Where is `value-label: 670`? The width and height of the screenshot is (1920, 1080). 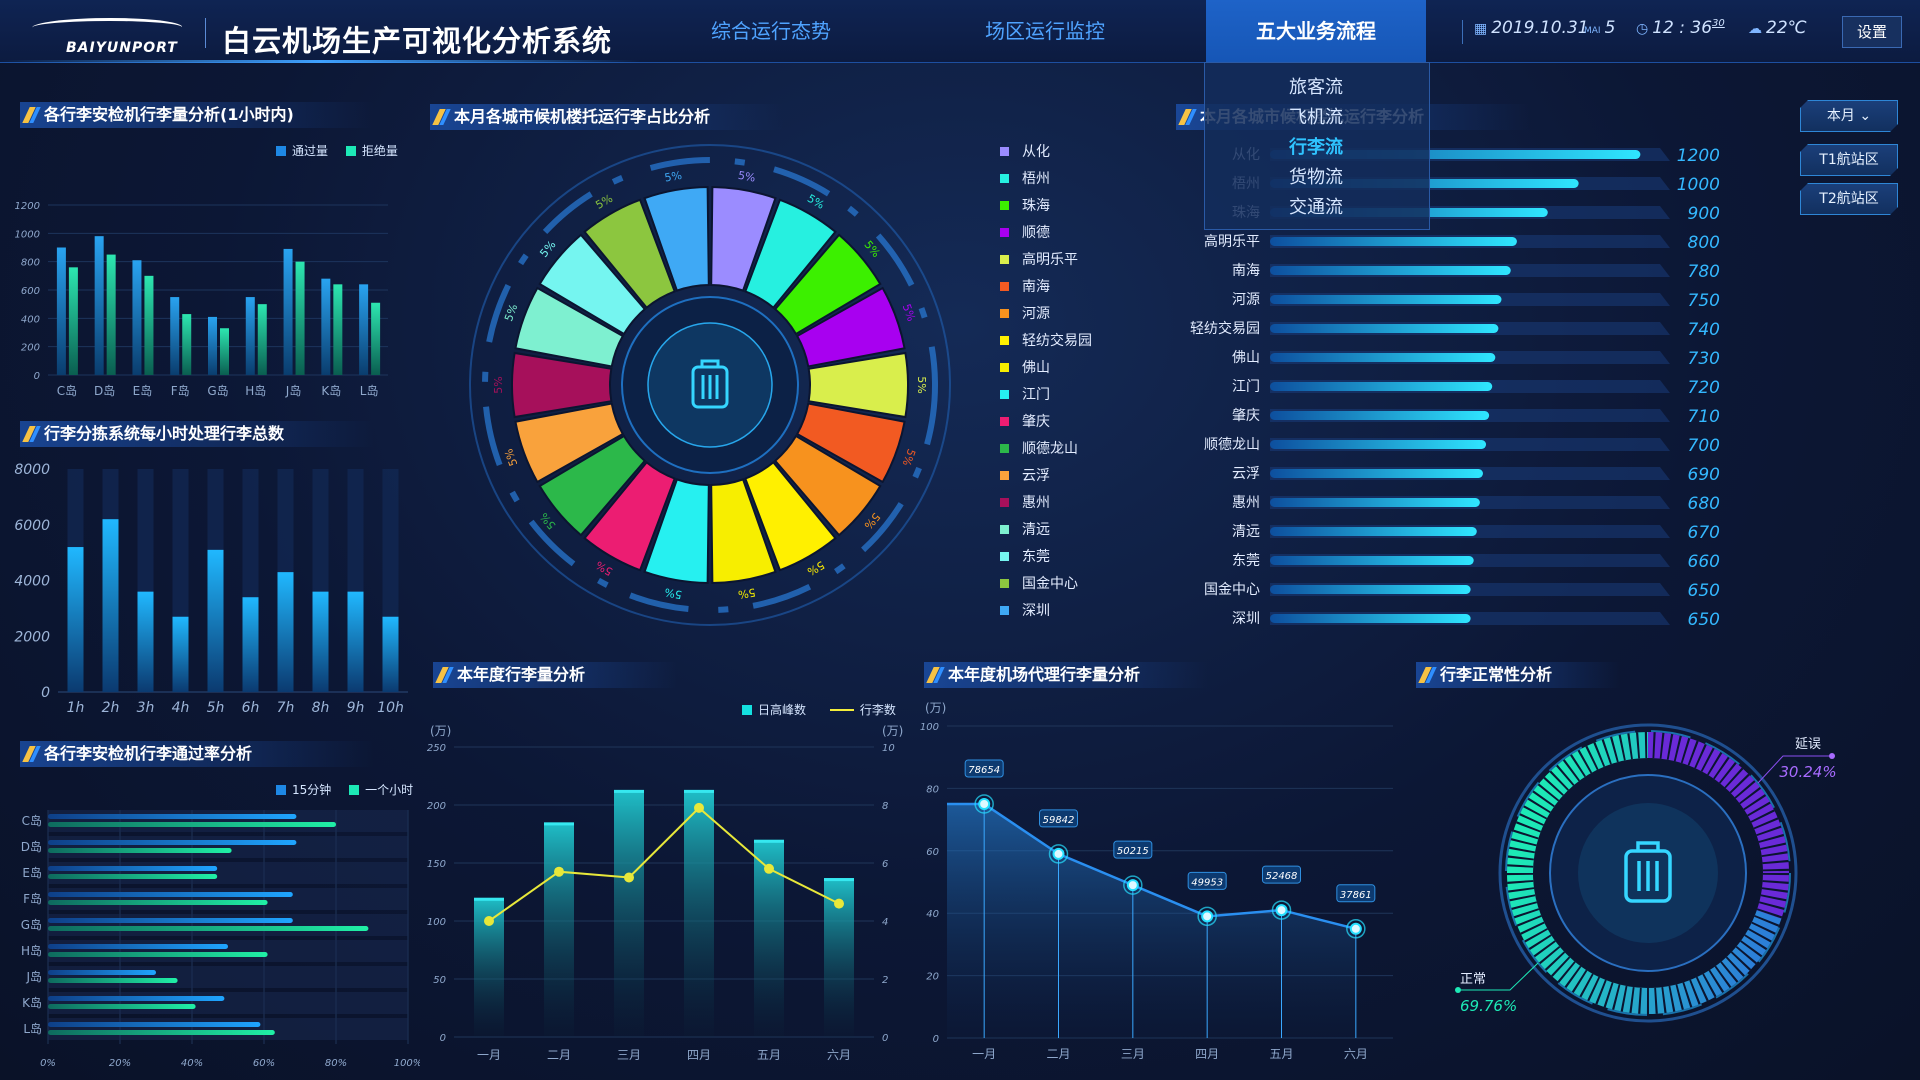
value-label: 670 is located at coordinates (1704, 533).